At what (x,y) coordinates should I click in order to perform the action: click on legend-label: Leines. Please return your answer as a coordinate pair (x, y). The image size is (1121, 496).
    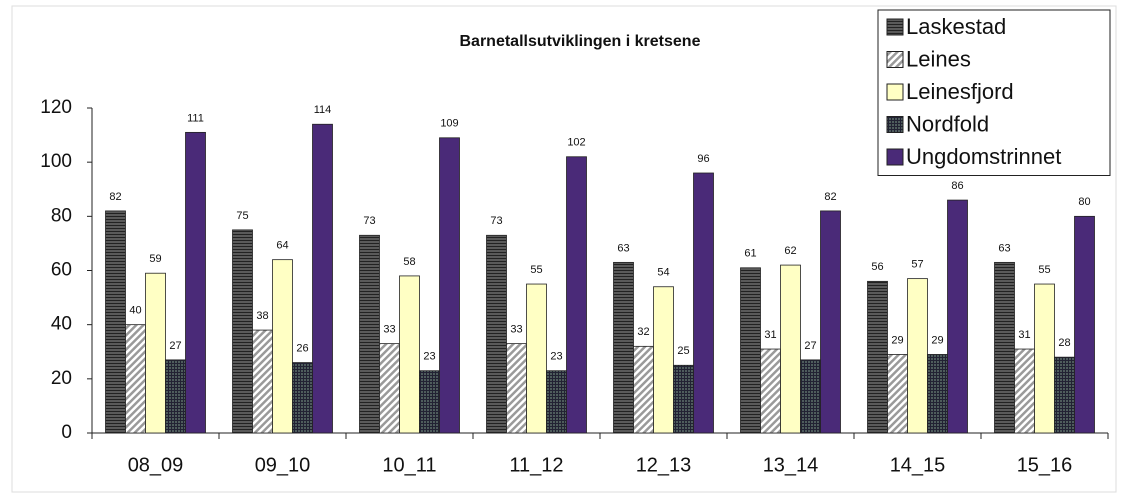
    Looking at the image, I should click on (938, 58).